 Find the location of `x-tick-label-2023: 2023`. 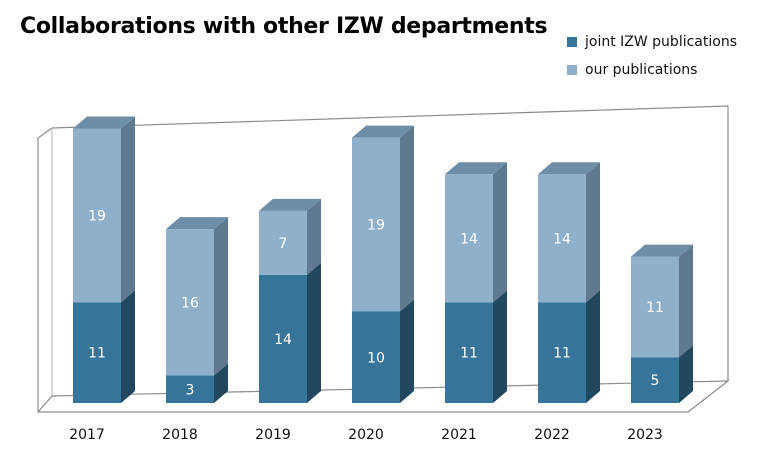

x-tick-label-2023: 2023 is located at coordinates (645, 435).